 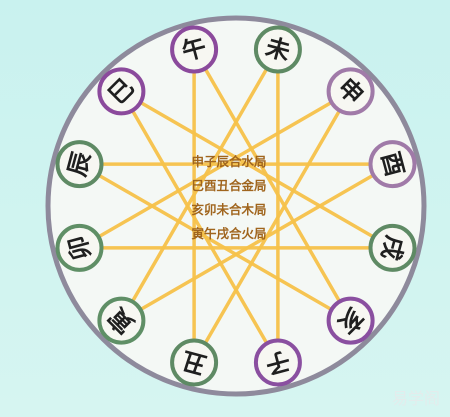 I want to click on watermark: 易学阁, so click(x=416, y=398).